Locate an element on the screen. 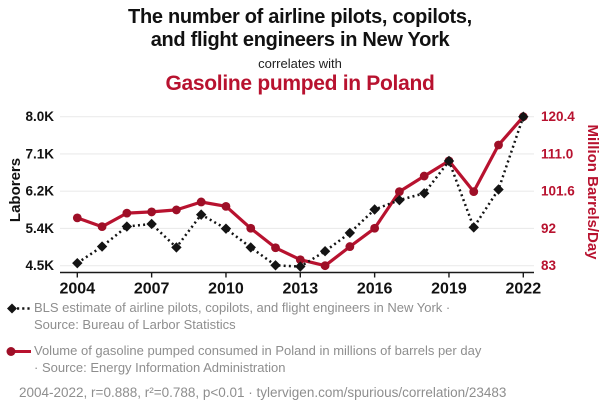 This screenshot has width=600, height=414. left-axis-tick-label: 6.2K is located at coordinates (39, 191).